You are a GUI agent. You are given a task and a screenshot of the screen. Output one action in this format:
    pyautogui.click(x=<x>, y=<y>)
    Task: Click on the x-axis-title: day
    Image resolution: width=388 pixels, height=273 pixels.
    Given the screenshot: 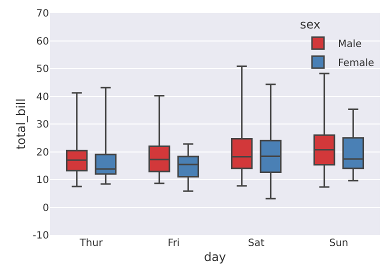 What is the action you would take?
    pyautogui.click(x=215, y=257)
    